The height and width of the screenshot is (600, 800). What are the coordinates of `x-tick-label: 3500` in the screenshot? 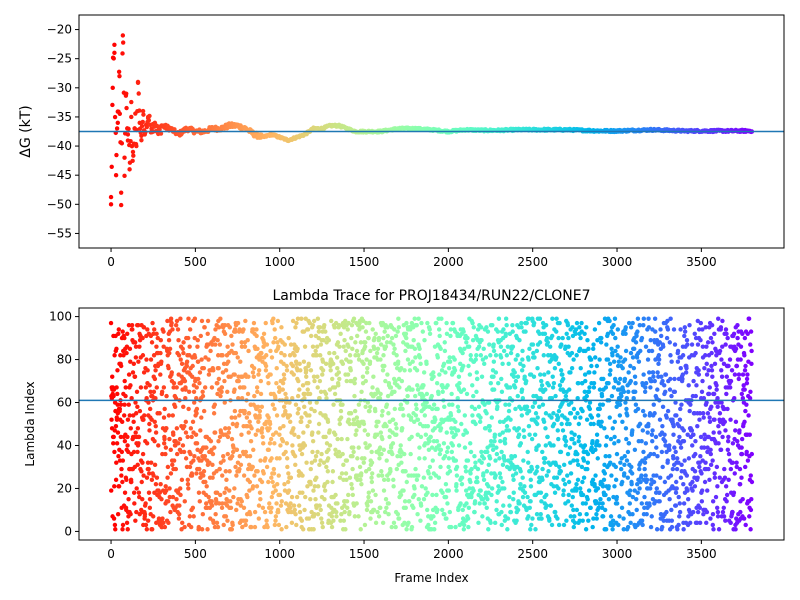 It's located at (701, 554).